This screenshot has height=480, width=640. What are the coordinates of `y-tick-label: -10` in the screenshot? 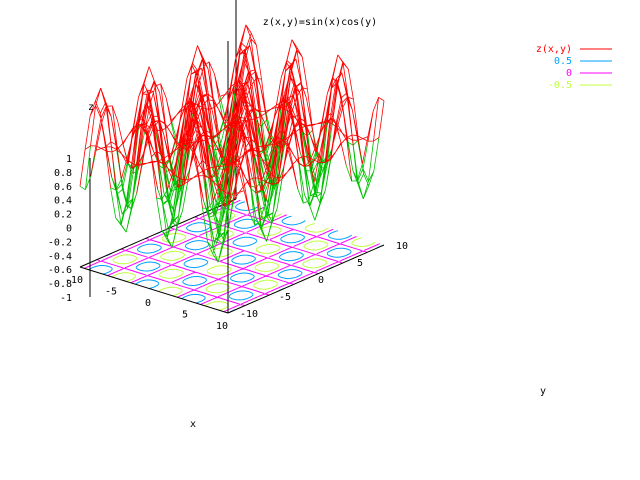 It's located at (249, 314).